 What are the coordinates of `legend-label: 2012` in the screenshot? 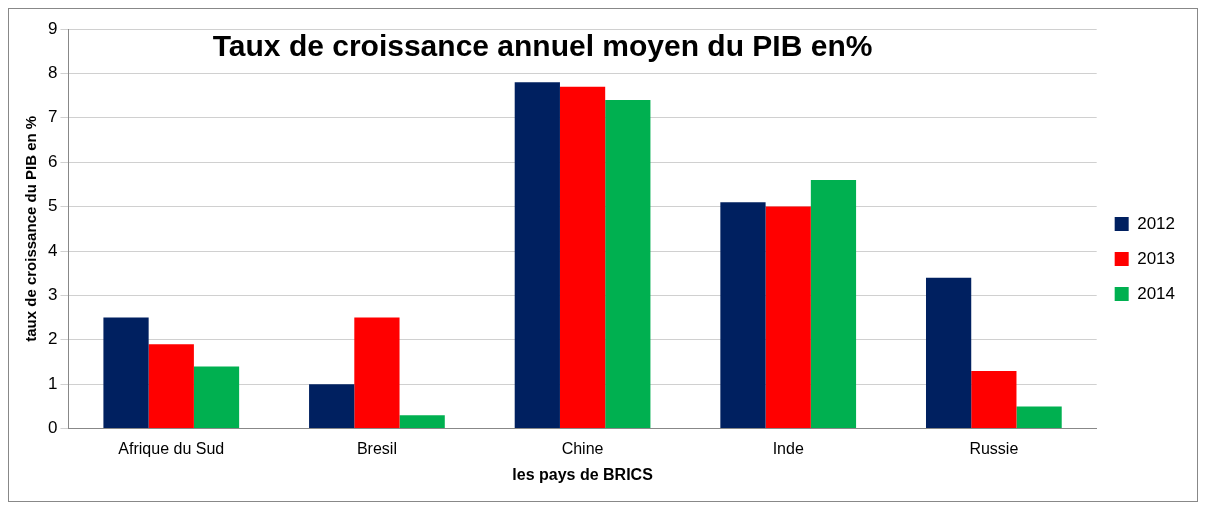 It's located at (1156, 223).